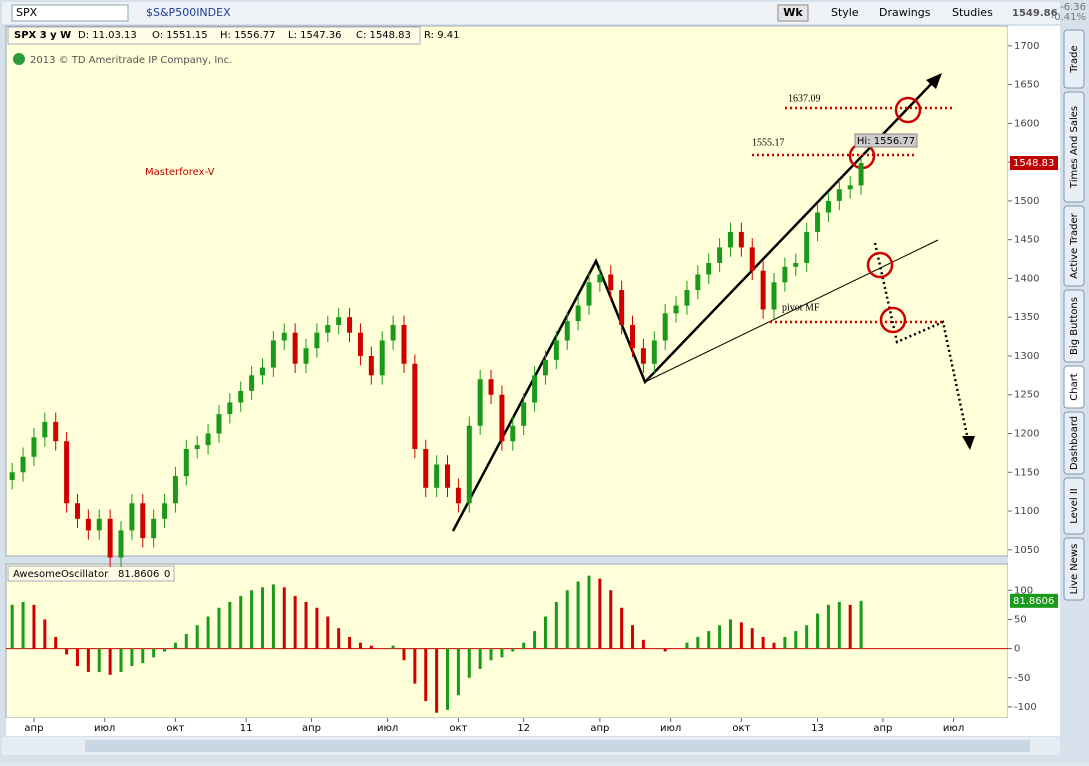 This screenshot has width=1089, height=766. What do you see at coordinates (908, 110) in the screenshot?
I see `circle-marker` at bounding box center [908, 110].